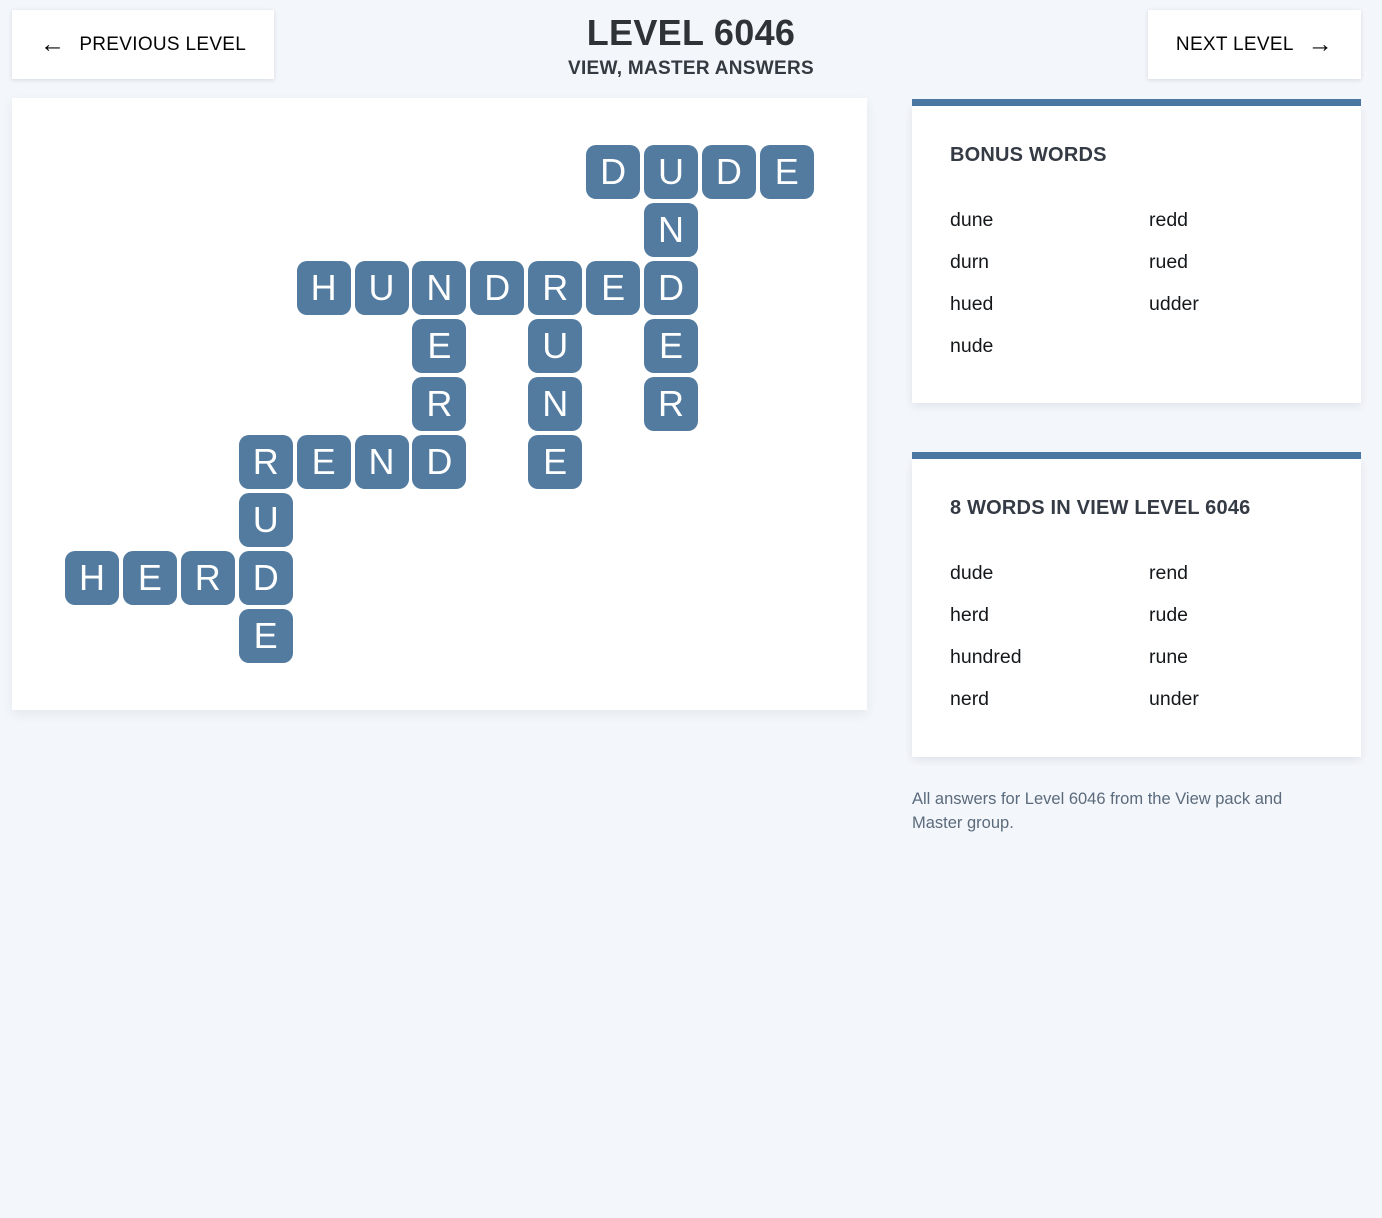 The height and width of the screenshot is (1218, 1382). I want to click on right-arrow-icon: →, so click(1320, 44).